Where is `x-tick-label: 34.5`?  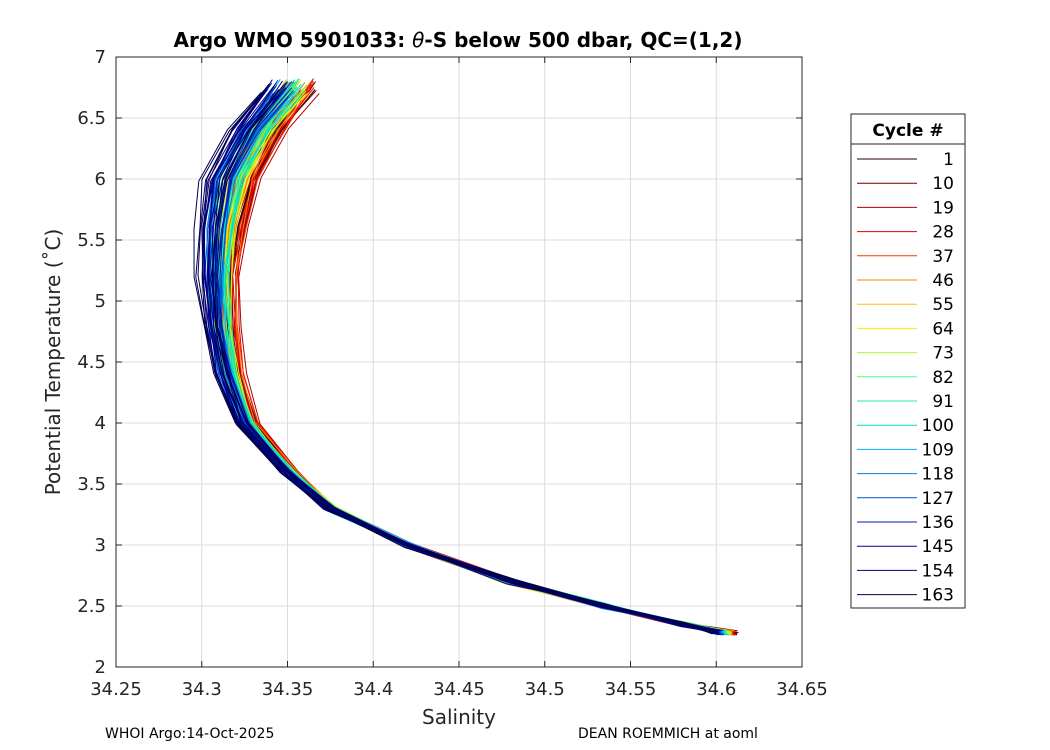
x-tick-label: 34.5 is located at coordinates (545, 689).